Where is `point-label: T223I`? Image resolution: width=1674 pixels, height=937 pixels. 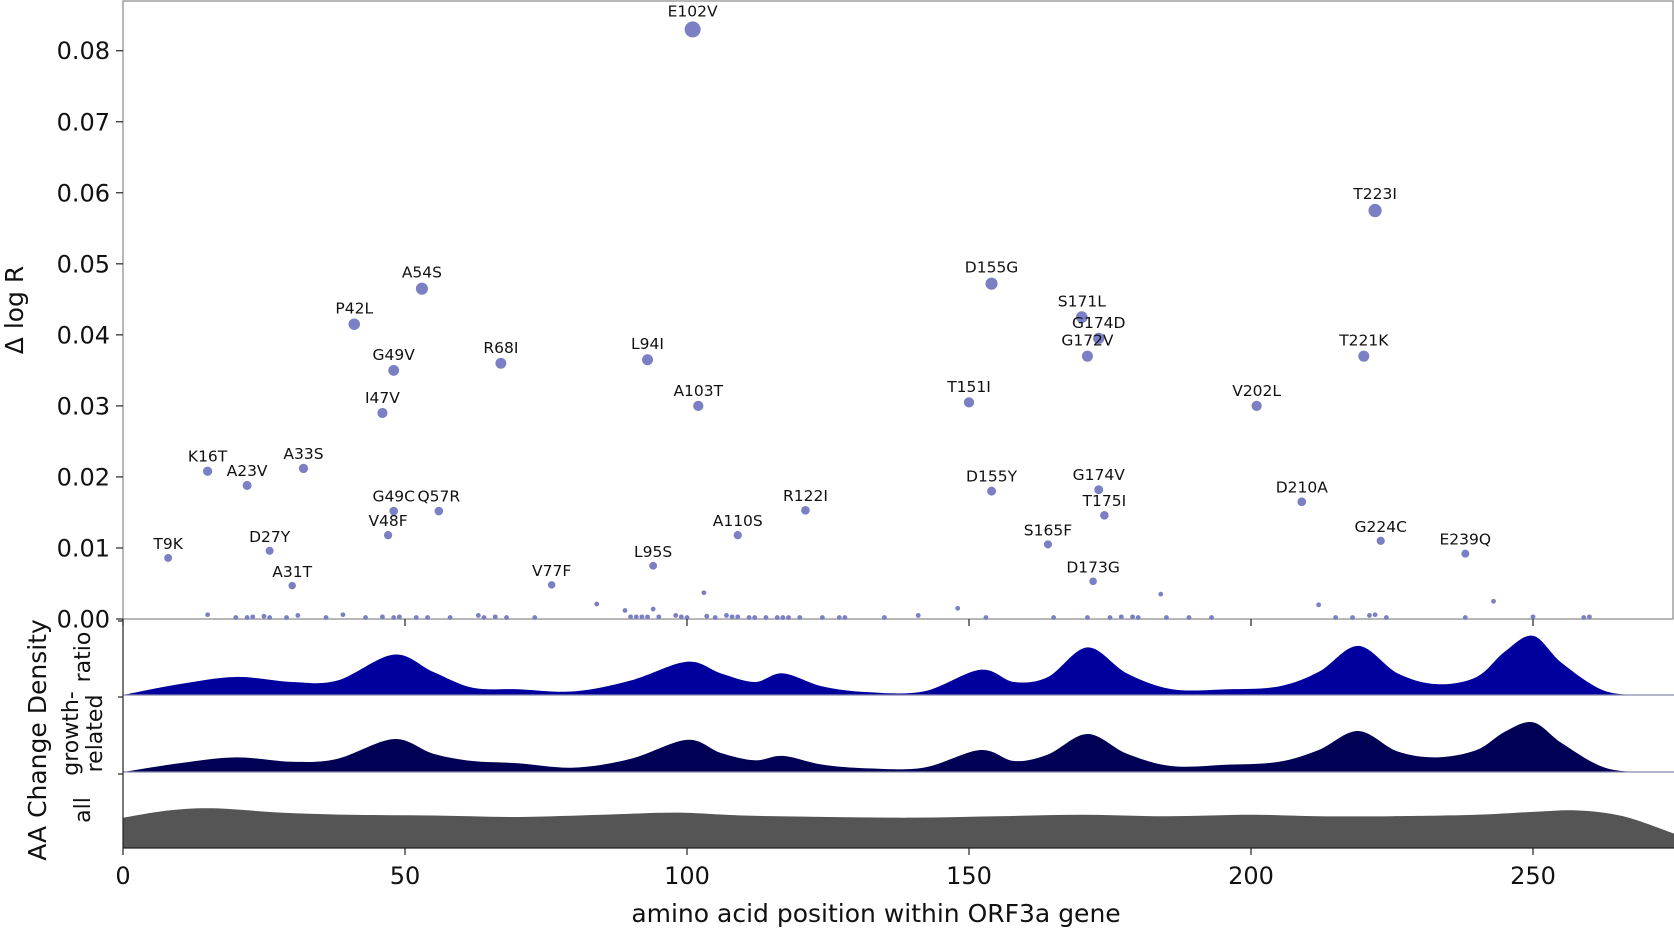 point-label: T223I is located at coordinates (1374, 194).